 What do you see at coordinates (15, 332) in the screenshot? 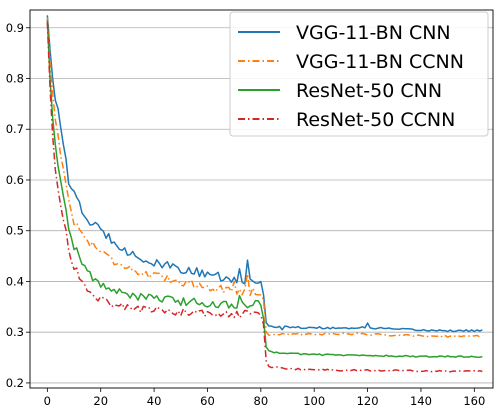
I see `y-tick-label: 0.3` at bounding box center [15, 332].